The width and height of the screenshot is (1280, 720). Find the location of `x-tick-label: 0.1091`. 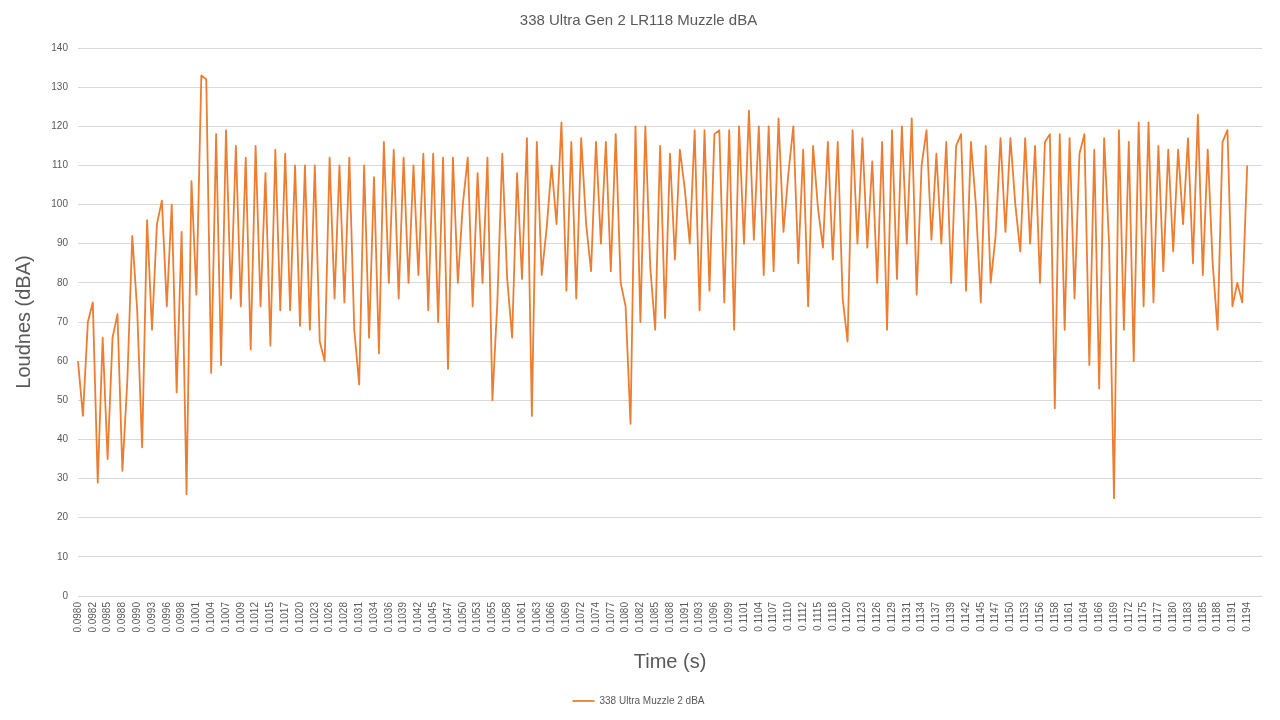

x-tick-label: 0.1091 is located at coordinates (684, 617).